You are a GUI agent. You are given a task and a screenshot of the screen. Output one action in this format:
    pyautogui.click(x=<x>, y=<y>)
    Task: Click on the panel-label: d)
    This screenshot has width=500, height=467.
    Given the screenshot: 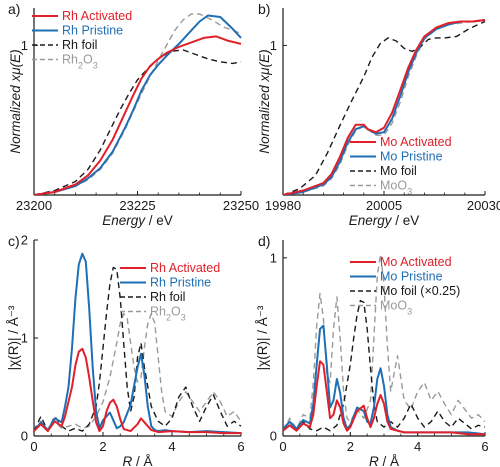 What is the action you would take?
    pyautogui.click(x=264, y=241)
    